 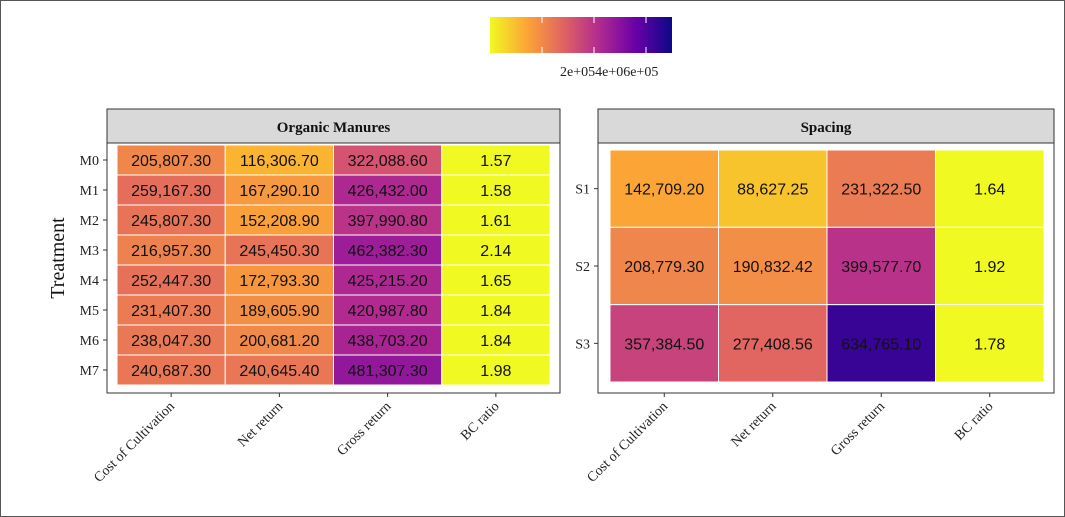 I want to click on tile-value-label: 205,807.30, so click(x=171, y=161).